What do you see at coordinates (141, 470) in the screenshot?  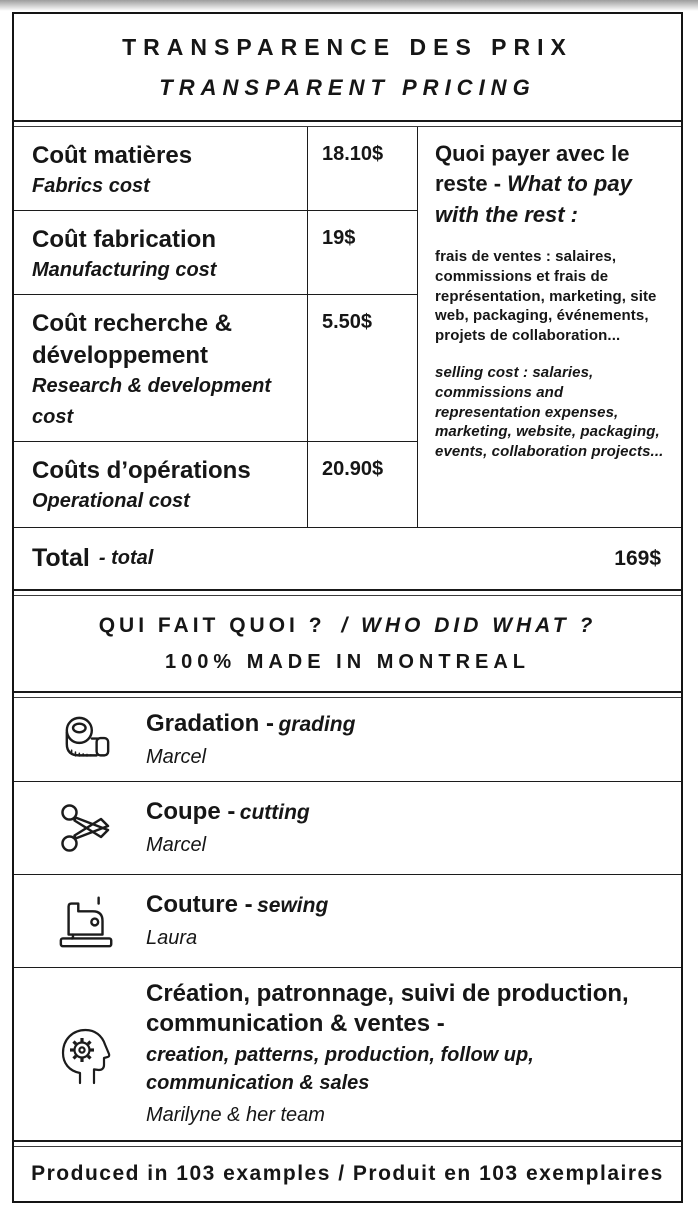 I see `cost-label-fr: Coûts d’opérations` at bounding box center [141, 470].